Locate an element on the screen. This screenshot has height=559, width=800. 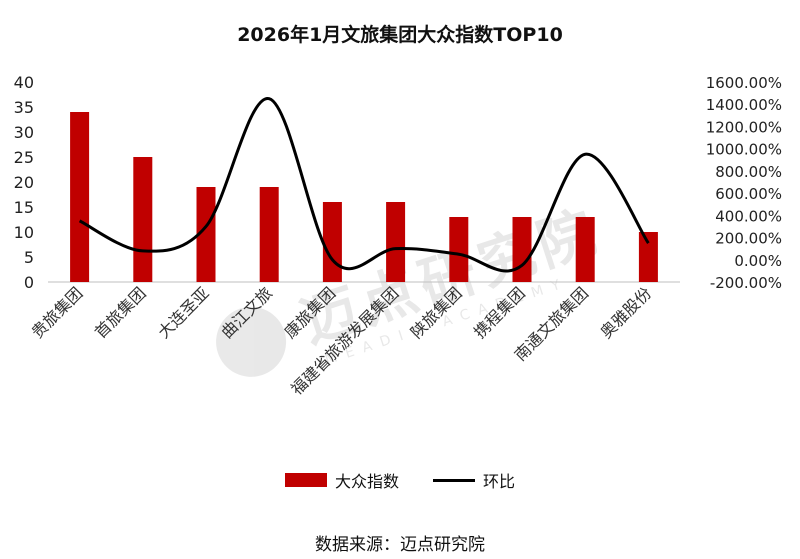
y-left-tick-label: 20 is located at coordinates (24, 182).